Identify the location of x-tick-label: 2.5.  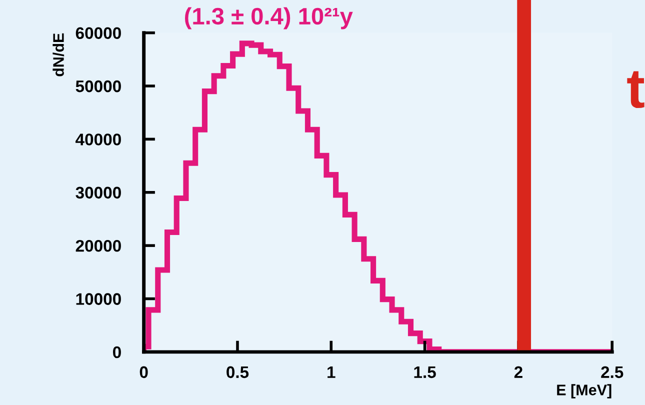
(612, 372).